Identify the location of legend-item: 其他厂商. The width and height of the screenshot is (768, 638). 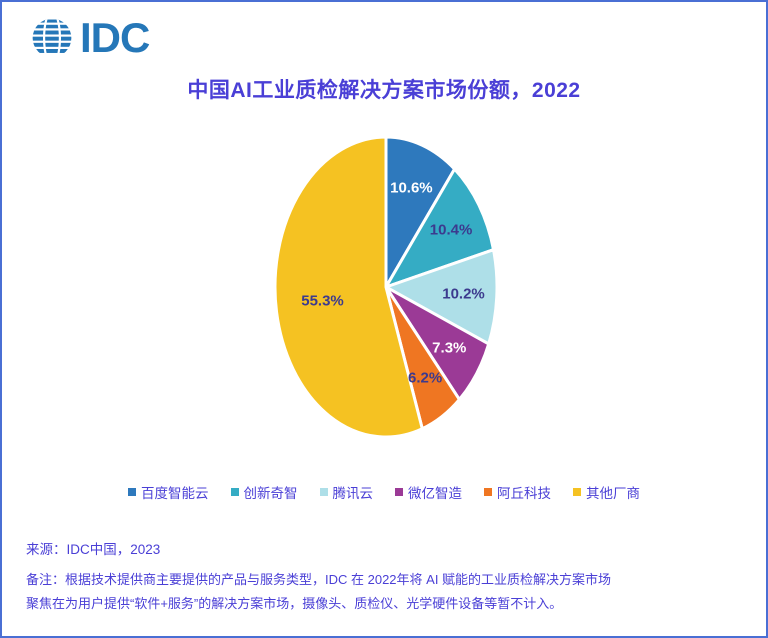
(606, 492).